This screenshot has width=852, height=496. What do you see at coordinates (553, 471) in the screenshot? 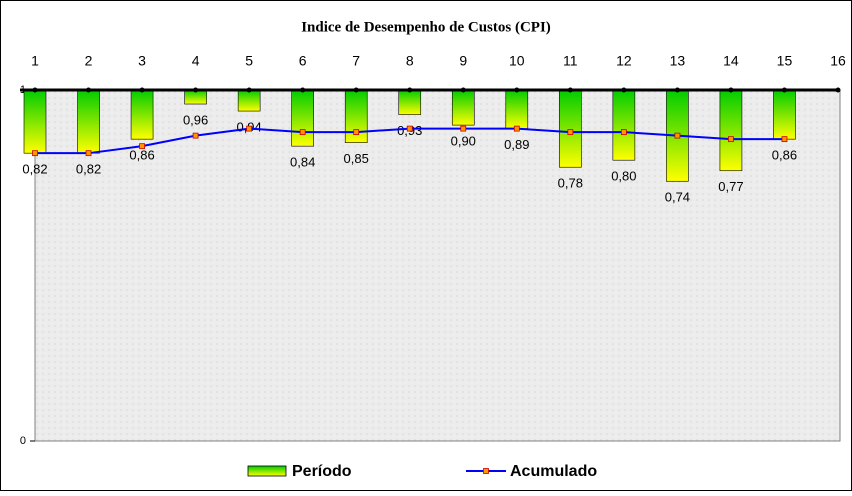
I see `legend-label: Acumulado` at bounding box center [553, 471].